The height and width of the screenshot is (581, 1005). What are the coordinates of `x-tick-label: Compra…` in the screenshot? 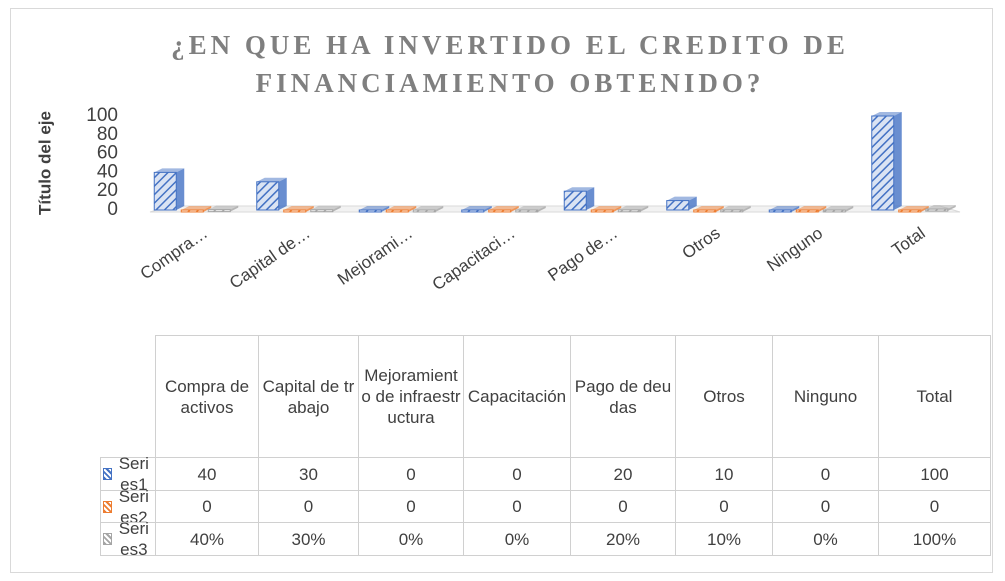 It's located at (174, 253).